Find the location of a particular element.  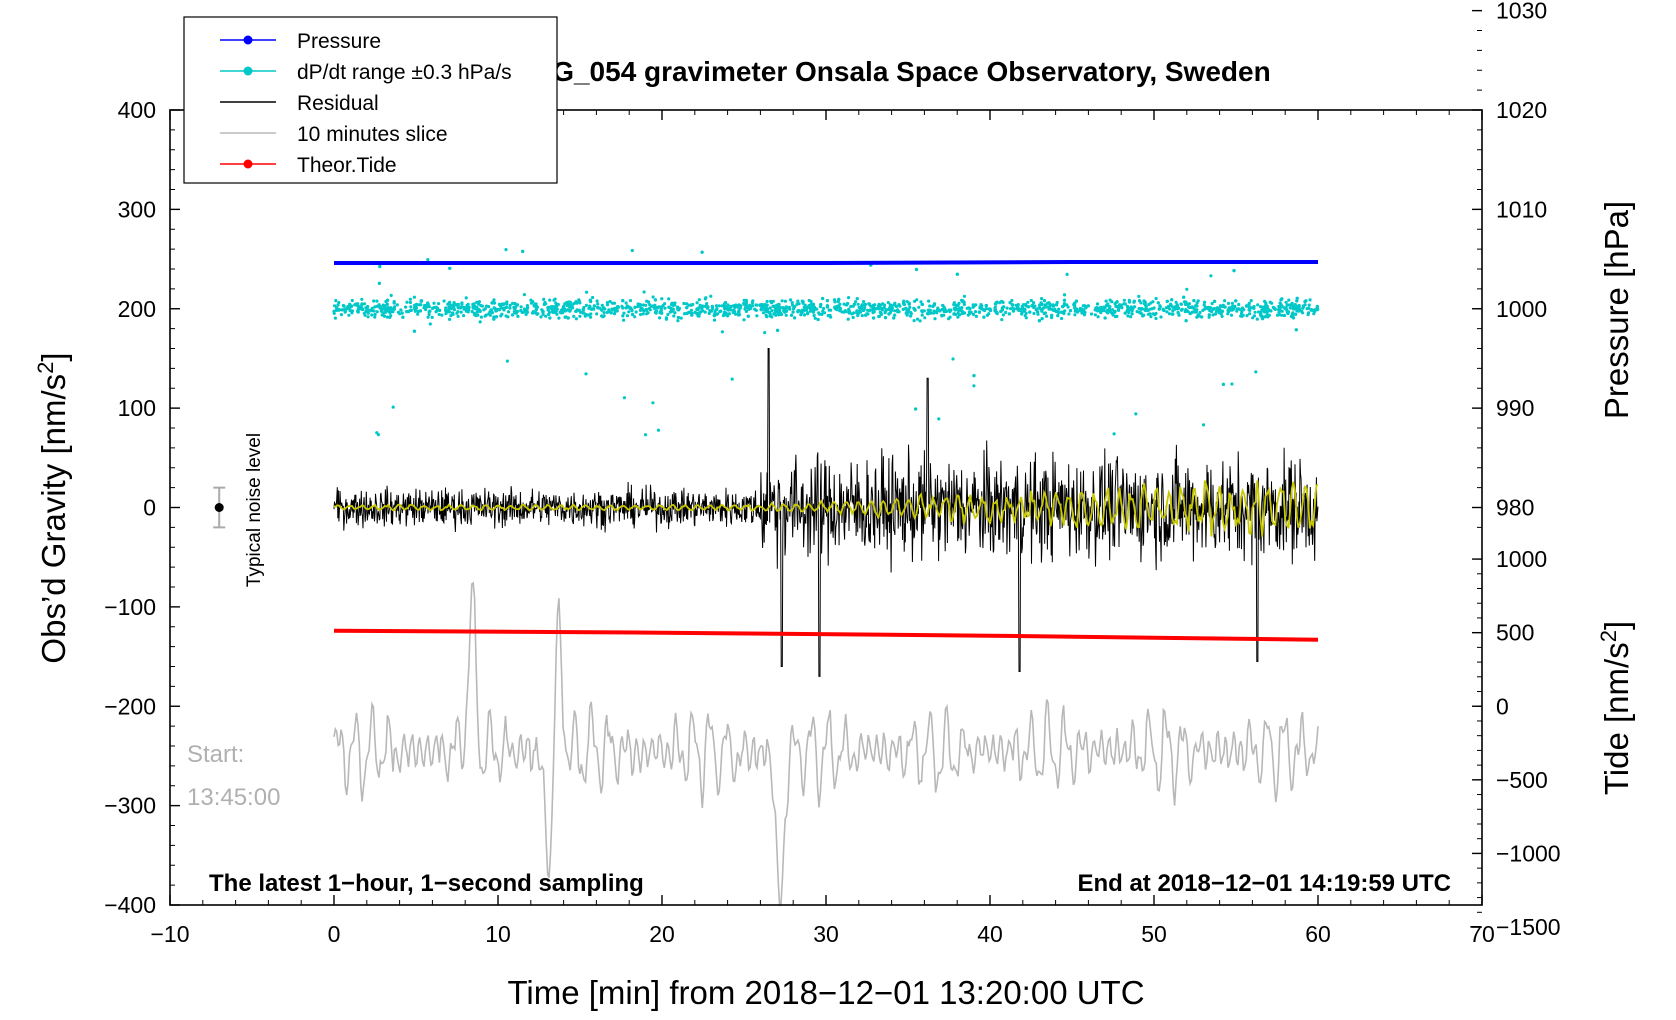

pressure-tick-label: 980 is located at coordinates (1515, 508).